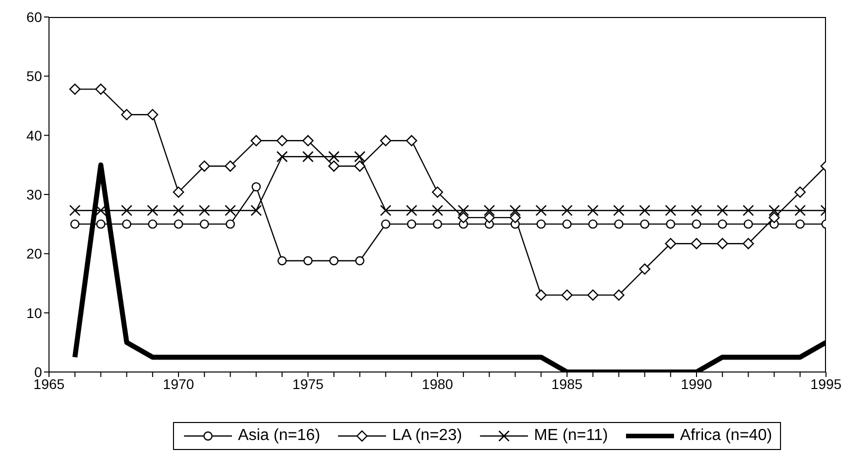 Image resolution: width=853 pixels, height=455 pixels. I want to click on x-tick-label: 1990, so click(696, 384).